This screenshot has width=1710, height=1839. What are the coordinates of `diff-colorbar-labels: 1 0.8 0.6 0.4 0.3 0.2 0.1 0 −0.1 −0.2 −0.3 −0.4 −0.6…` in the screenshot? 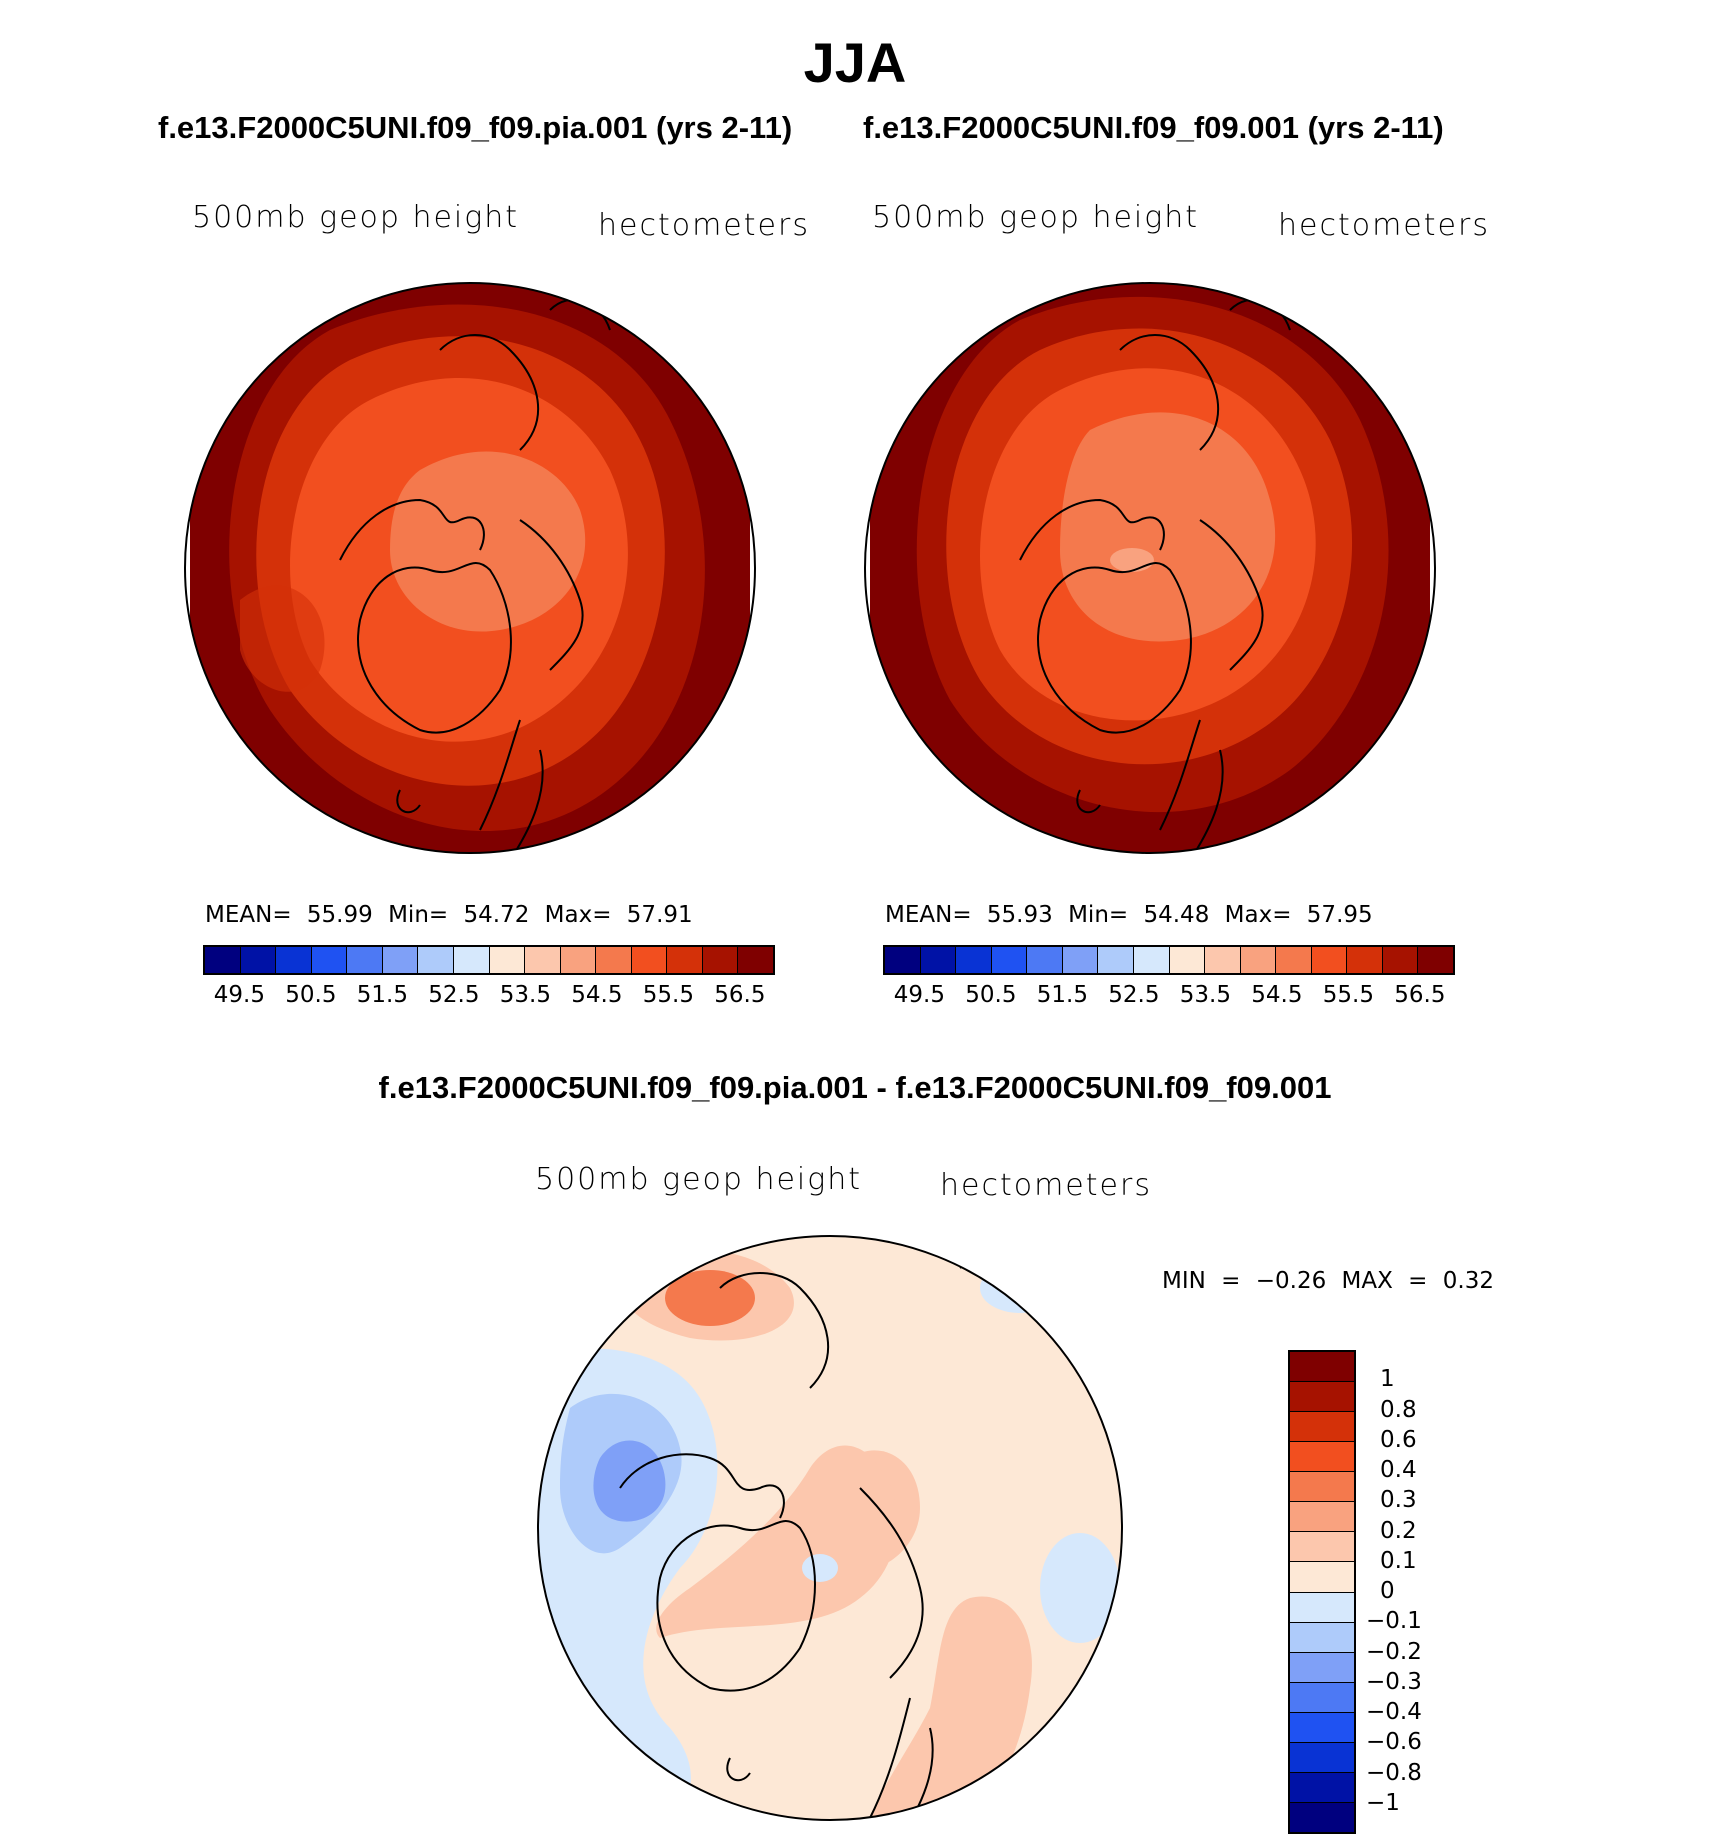 It's located at (1426, 1592).